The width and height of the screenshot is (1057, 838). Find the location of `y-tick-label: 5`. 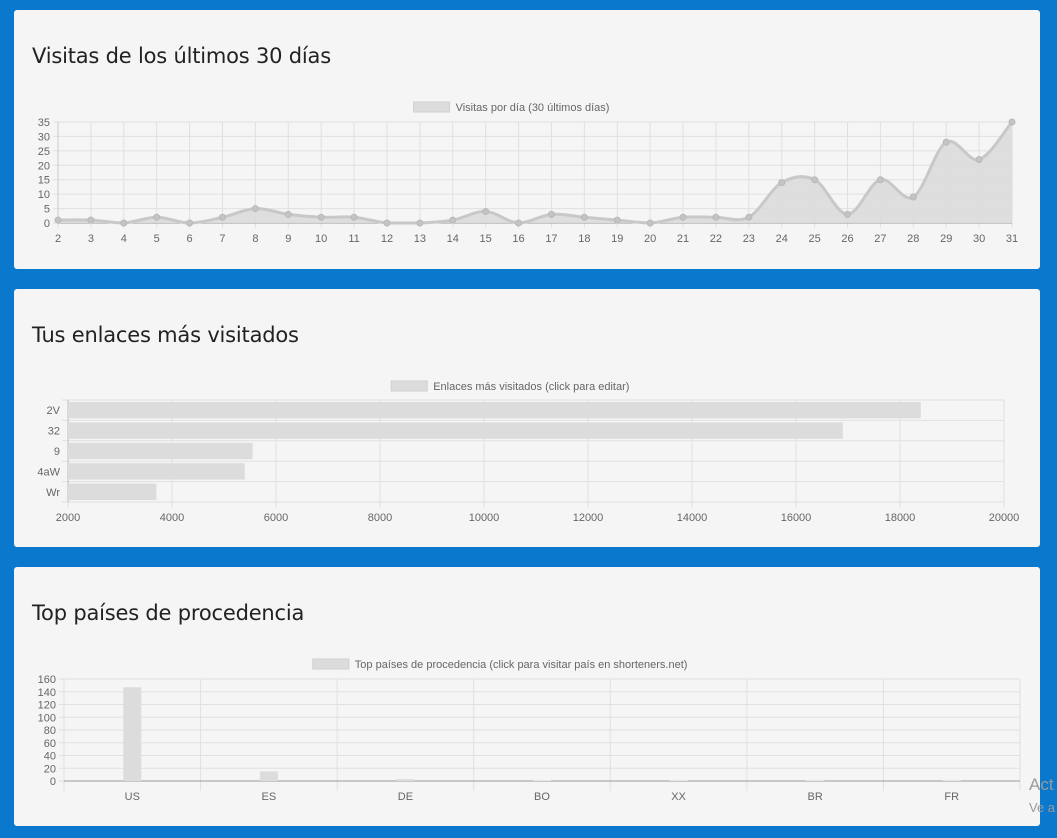

y-tick-label: 5 is located at coordinates (47, 210).